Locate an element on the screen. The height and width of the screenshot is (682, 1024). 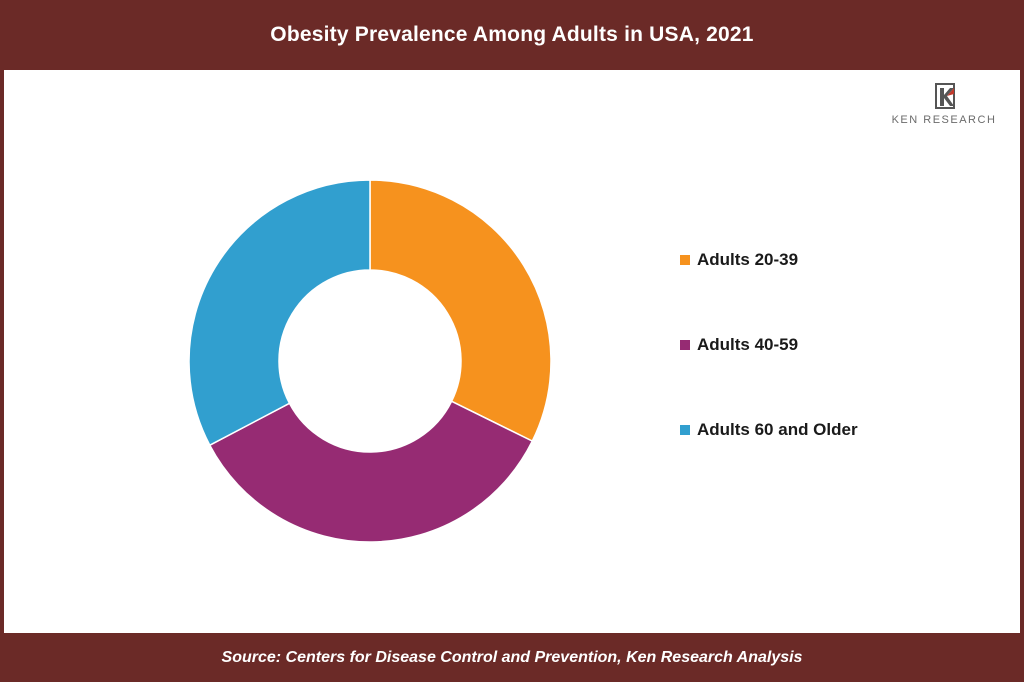
legend-swatch-blue is located at coordinates (685, 430).